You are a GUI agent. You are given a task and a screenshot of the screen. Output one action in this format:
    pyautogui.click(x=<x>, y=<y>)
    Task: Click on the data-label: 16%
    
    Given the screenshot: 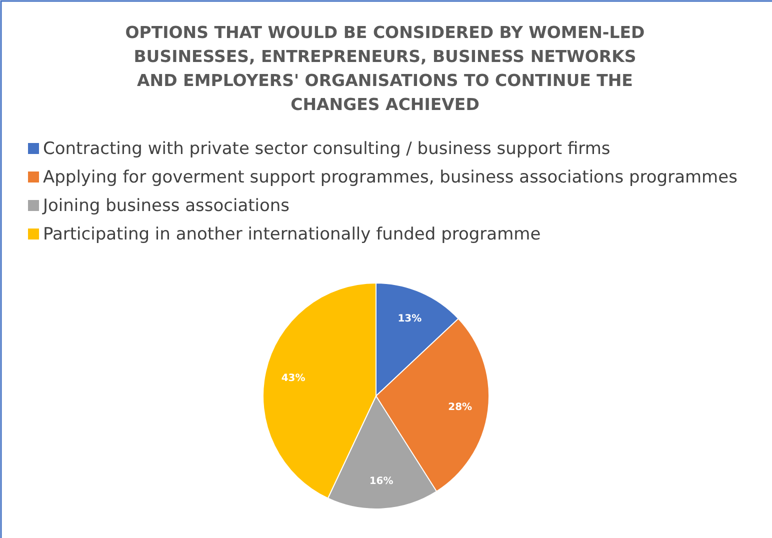 What is the action you would take?
    pyautogui.click(x=381, y=482)
    